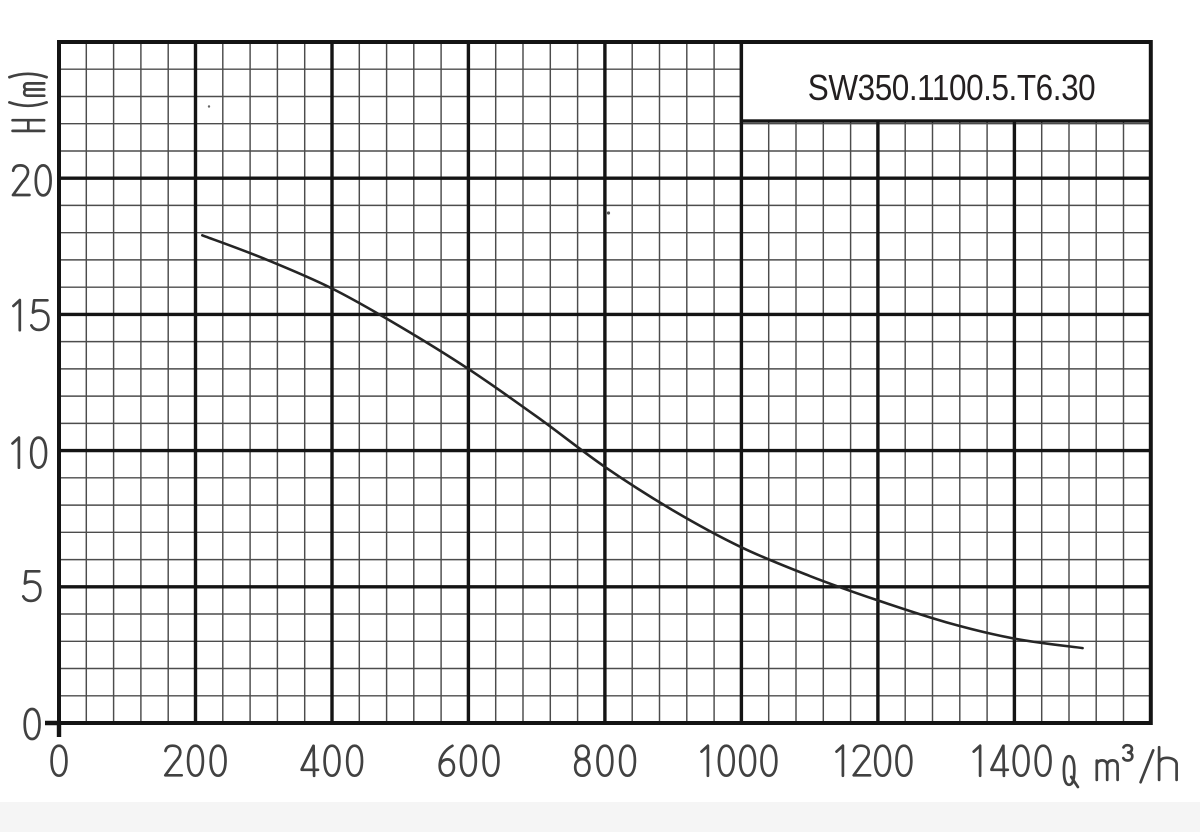  What do you see at coordinates (951, 88) in the screenshot?
I see `svg-text: SW350.1100.5.T6.30` at bounding box center [951, 88].